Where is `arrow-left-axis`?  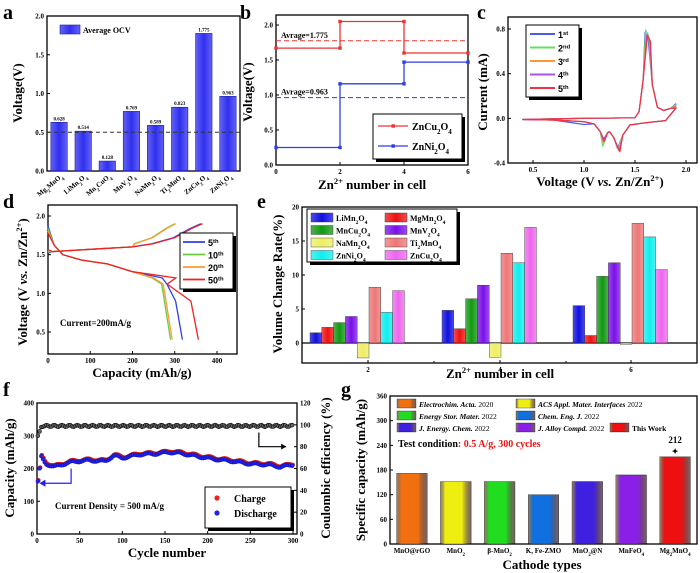 arrow-left-axis is located at coordinates (56, 476).